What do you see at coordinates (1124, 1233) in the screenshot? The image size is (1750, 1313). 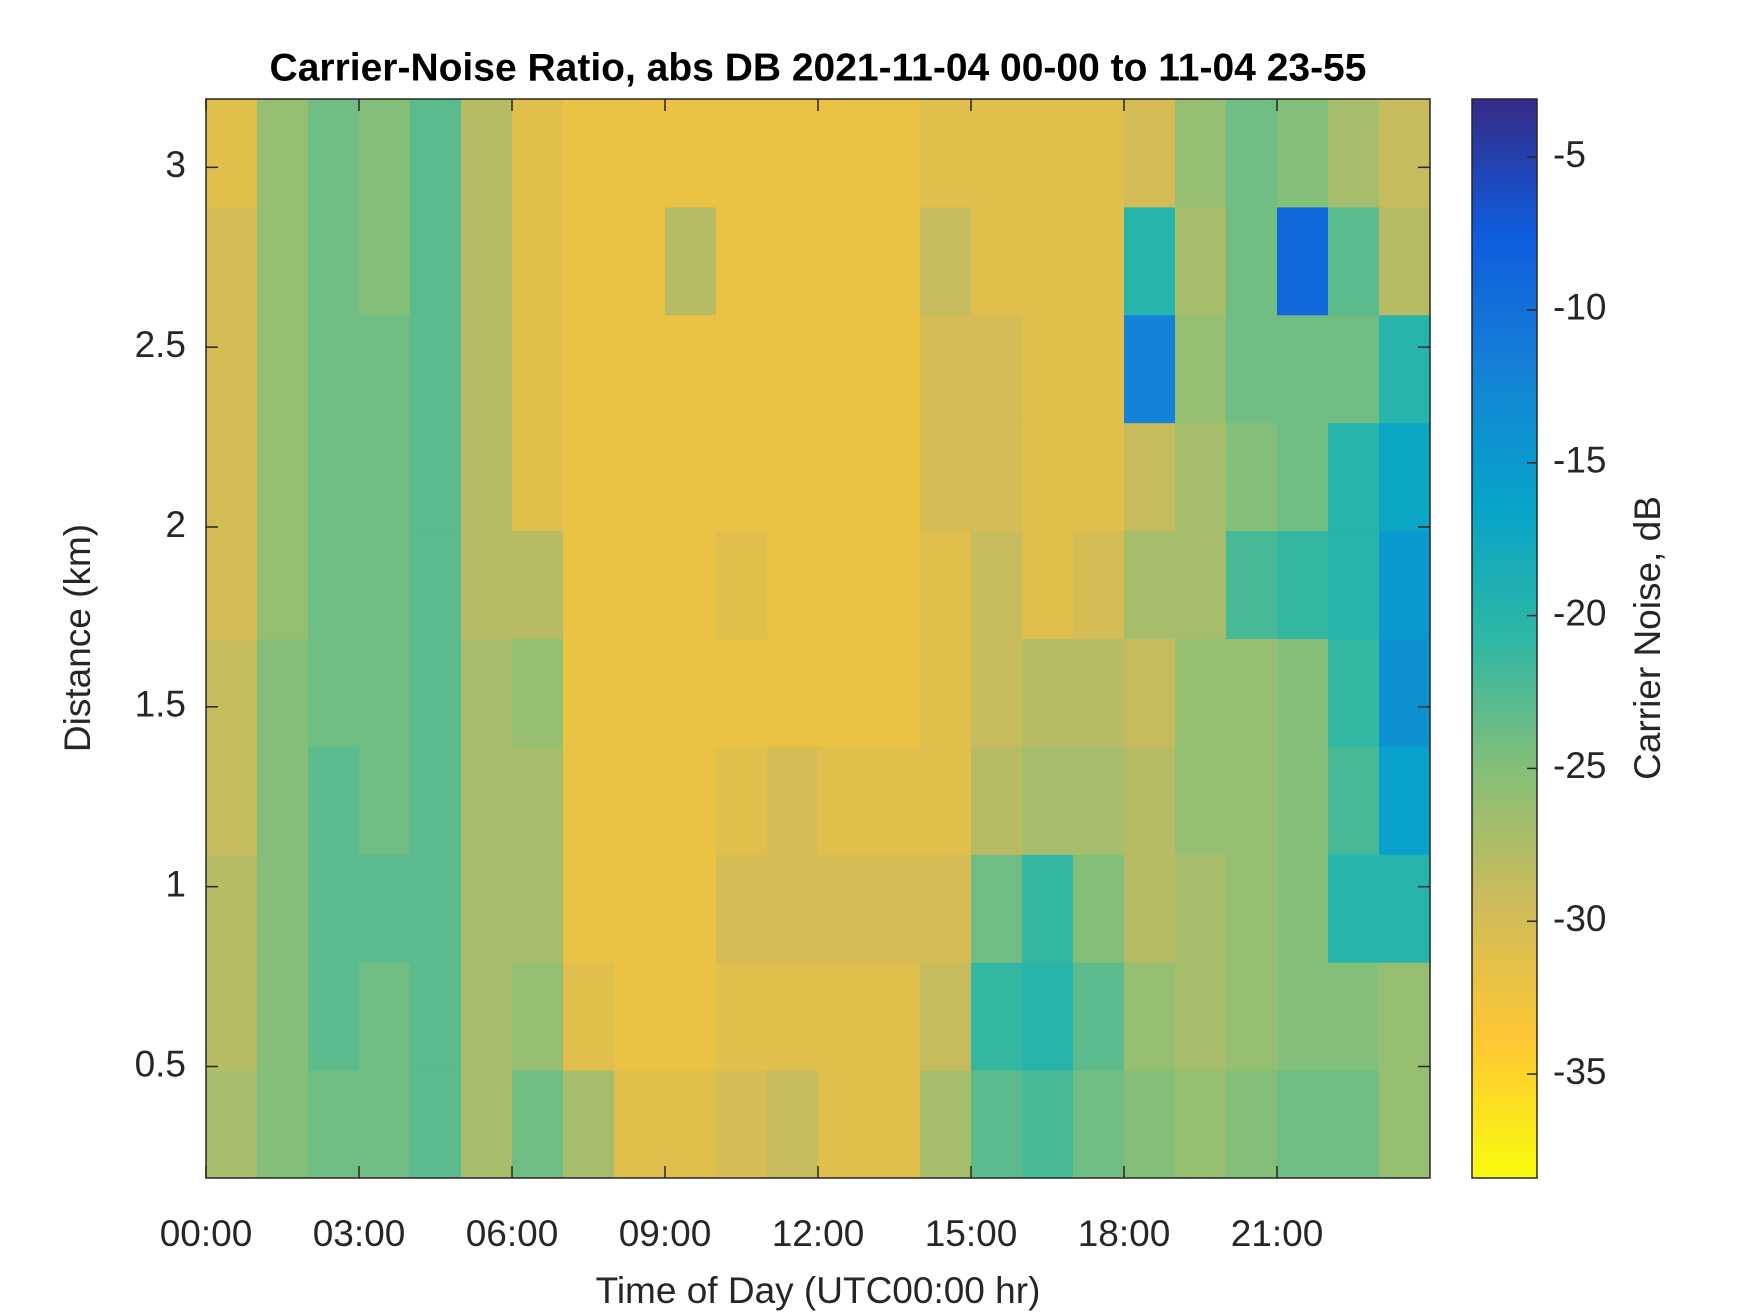 I see `x-tick-label: 18:00` at bounding box center [1124, 1233].